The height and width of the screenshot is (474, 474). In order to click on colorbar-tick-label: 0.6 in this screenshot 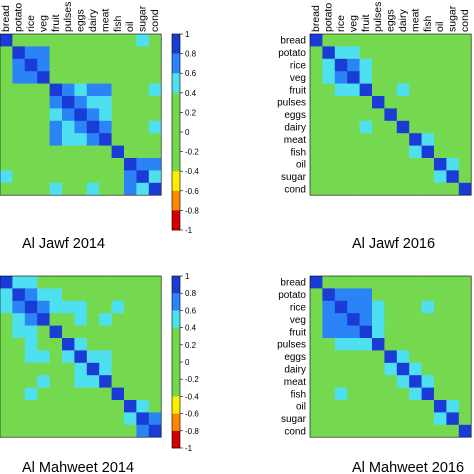, I will do `click(191, 73)`.